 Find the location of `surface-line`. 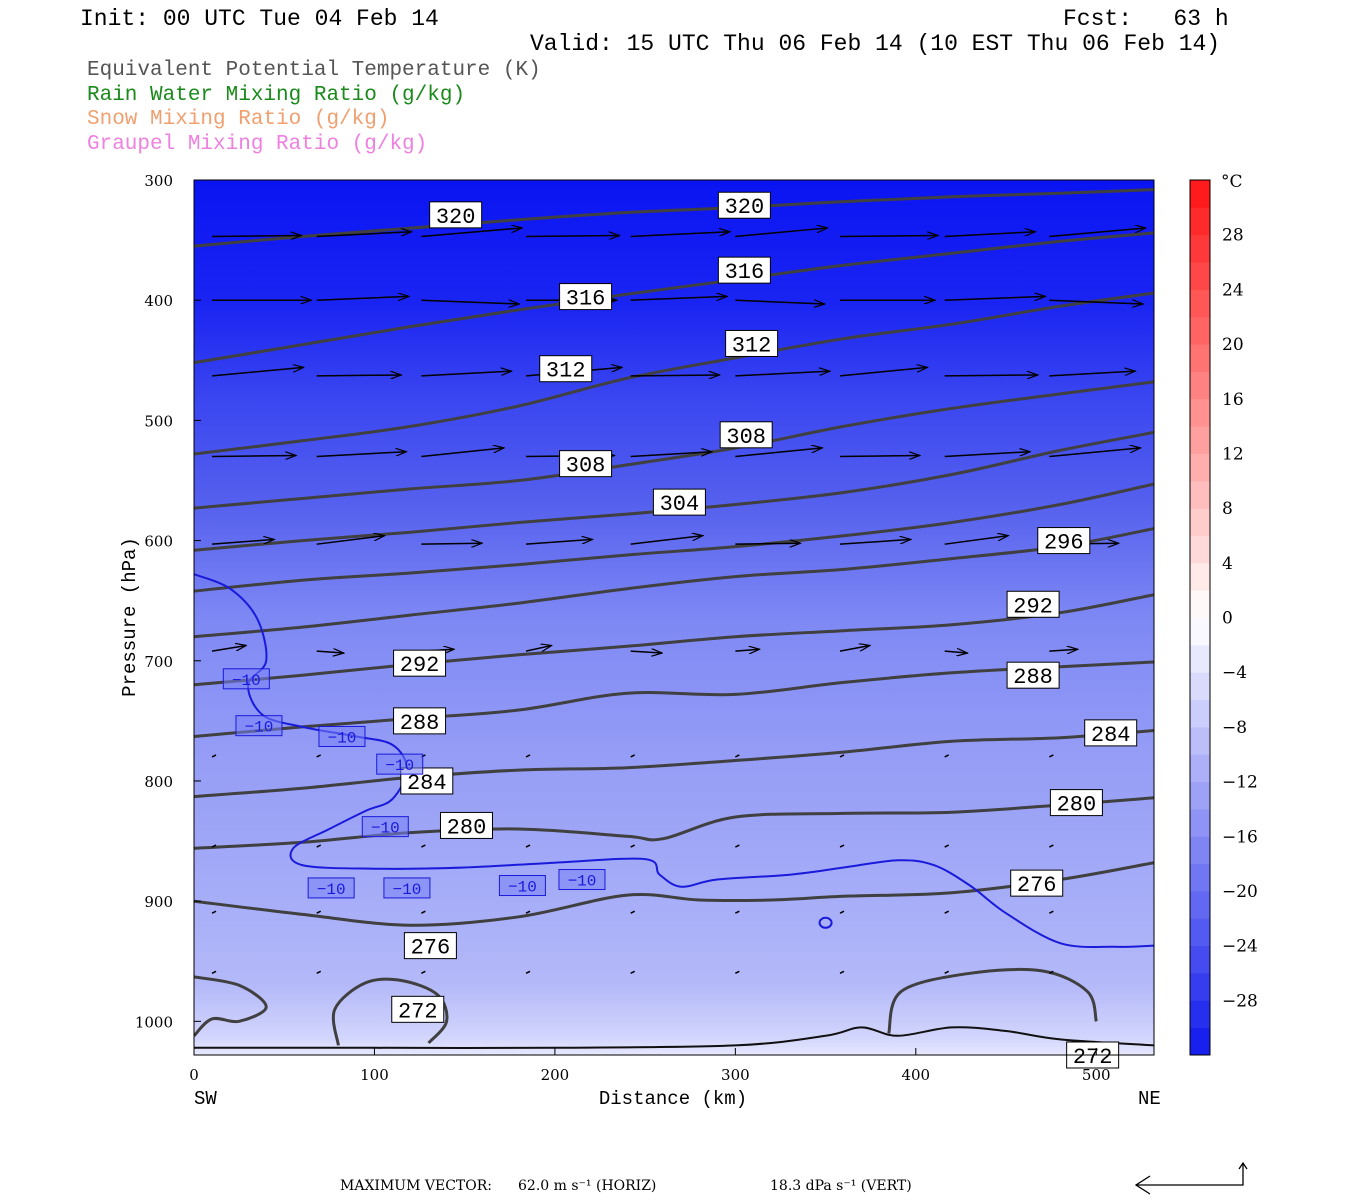

surface-line is located at coordinates (674, 1037).